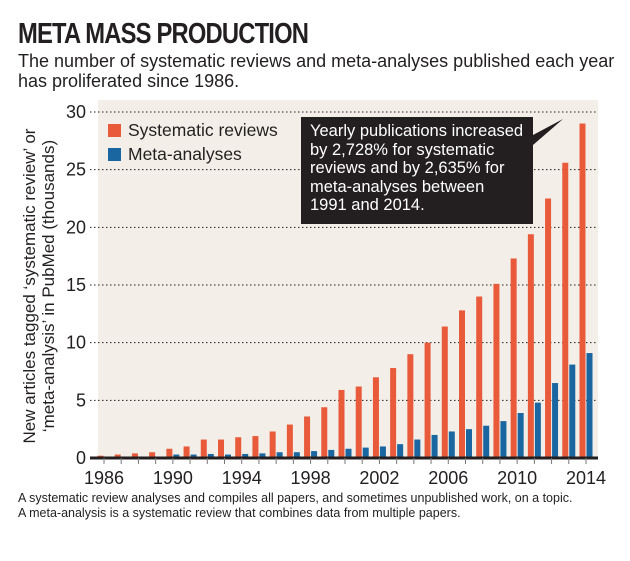 Image resolution: width=630 pixels, height=561 pixels. Describe the element at coordinates (221, 448) in the screenshot. I see `bar-systematic-1993` at that location.